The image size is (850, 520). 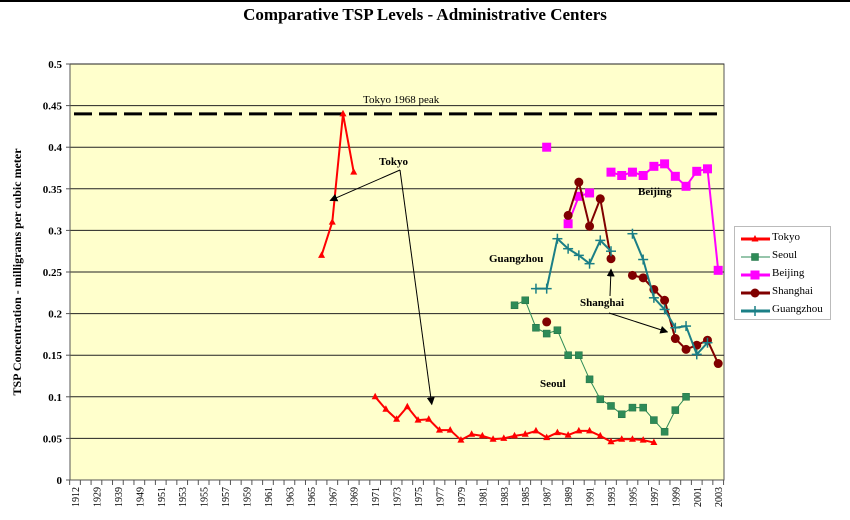 What do you see at coordinates (53, 190) in the screenshot?
I see `y-tick-label: 0.35` at bounding box center [53, 190].